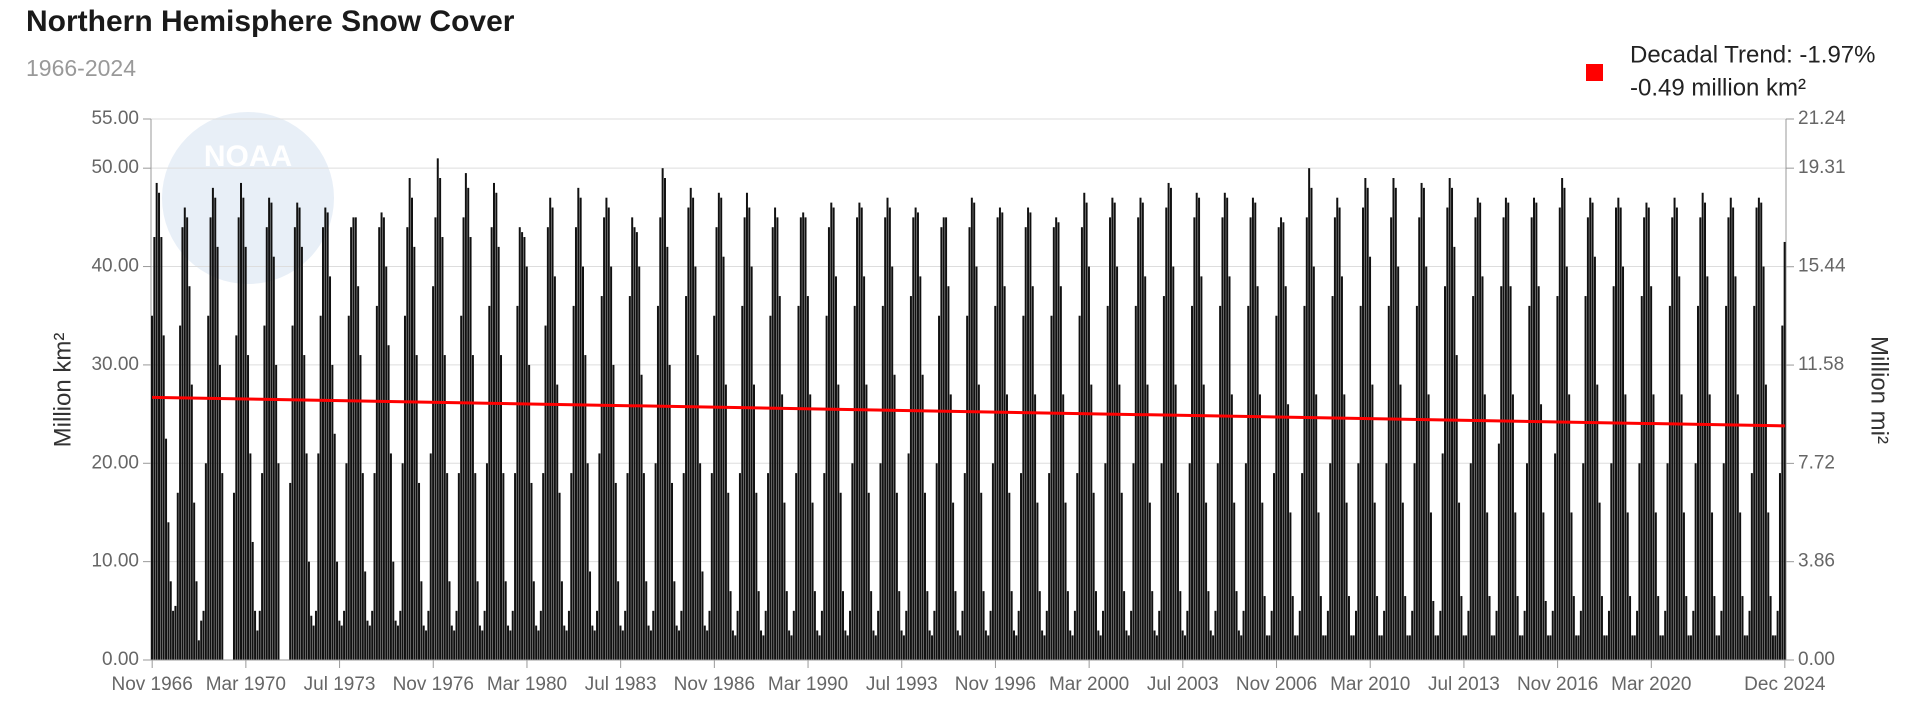 The width and height of the screenshot is (1920, 705). Describe the element at coordinates (115, 462) in the screenshot. I see `y-tick-label: 20.00` at that location.